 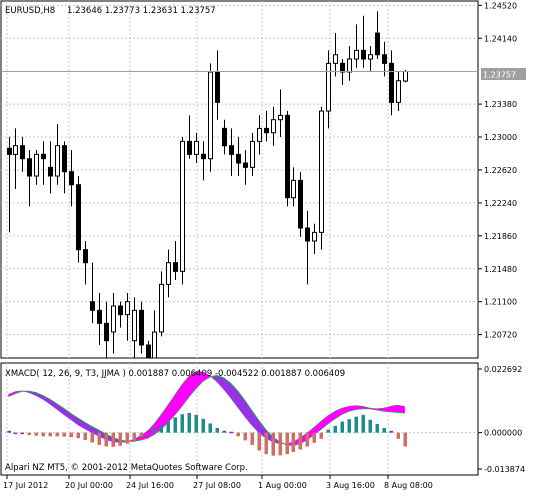 What do you see at coordinates (408, 485) in the screenshot?
I see `time-tick-label: 8 Aug 08:00` at bounding box center [408, 485].